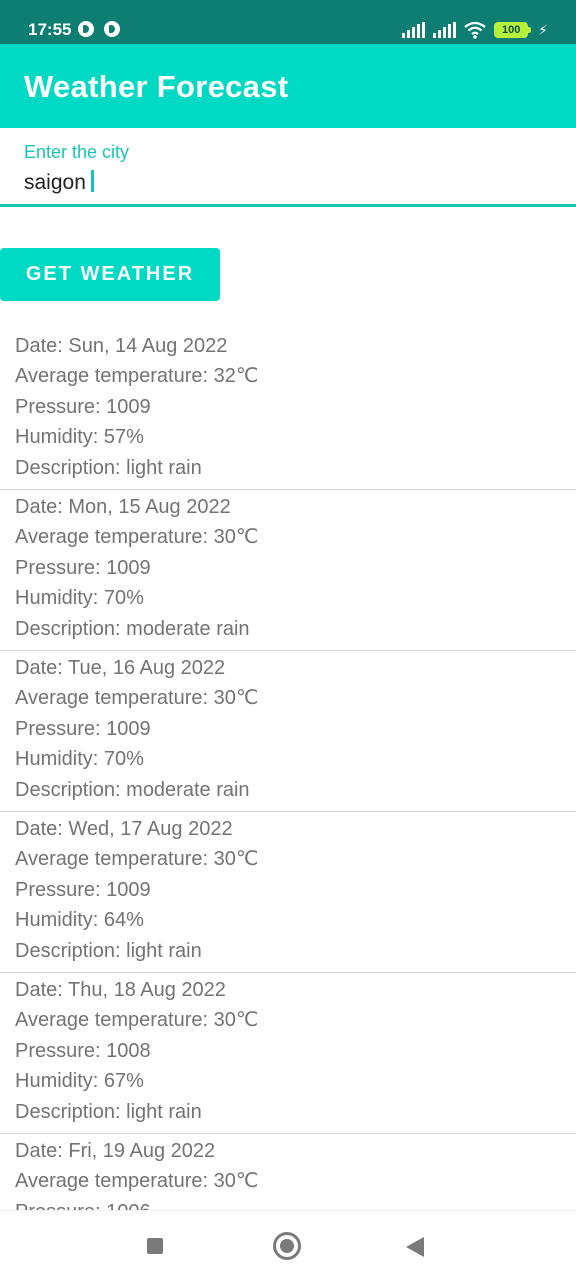 This screenshot has height=1281, width=576. I want to click on nav-recents-icon, so click(155, 1246).